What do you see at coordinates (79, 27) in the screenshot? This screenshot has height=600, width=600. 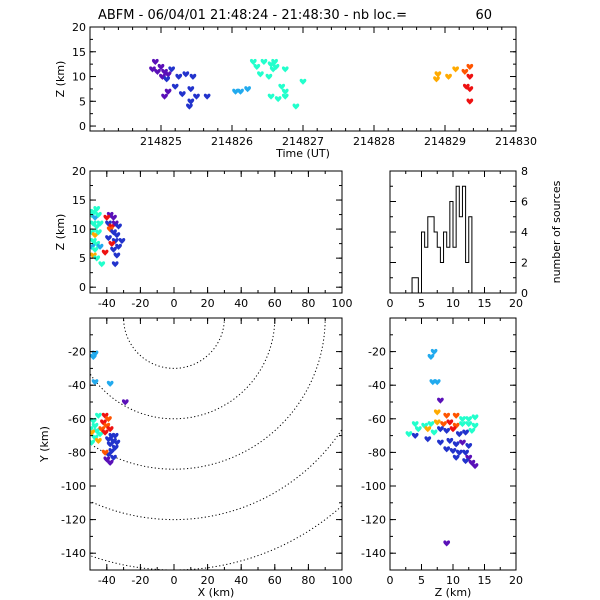 I see `y-tick-label: 20` at bounding box center [79, 27].